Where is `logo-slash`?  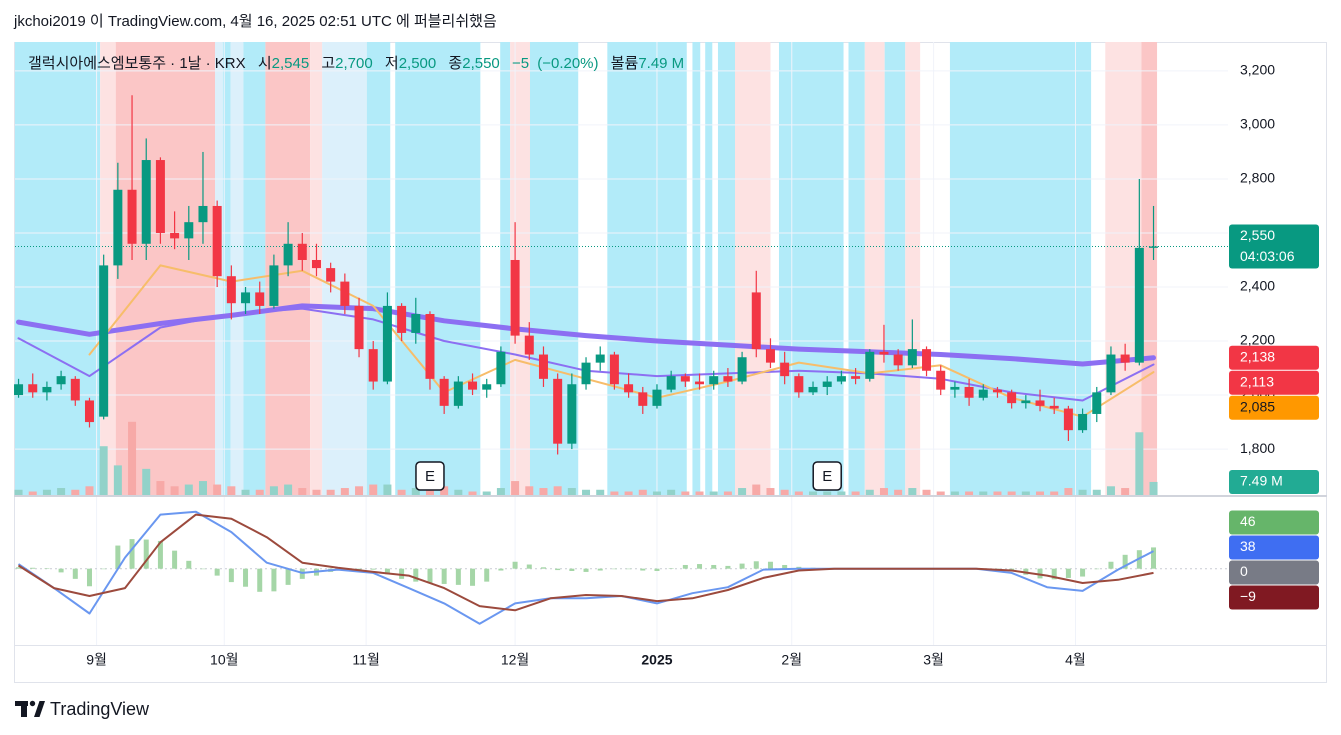 logo-slash is located at coordinates (39, 709).